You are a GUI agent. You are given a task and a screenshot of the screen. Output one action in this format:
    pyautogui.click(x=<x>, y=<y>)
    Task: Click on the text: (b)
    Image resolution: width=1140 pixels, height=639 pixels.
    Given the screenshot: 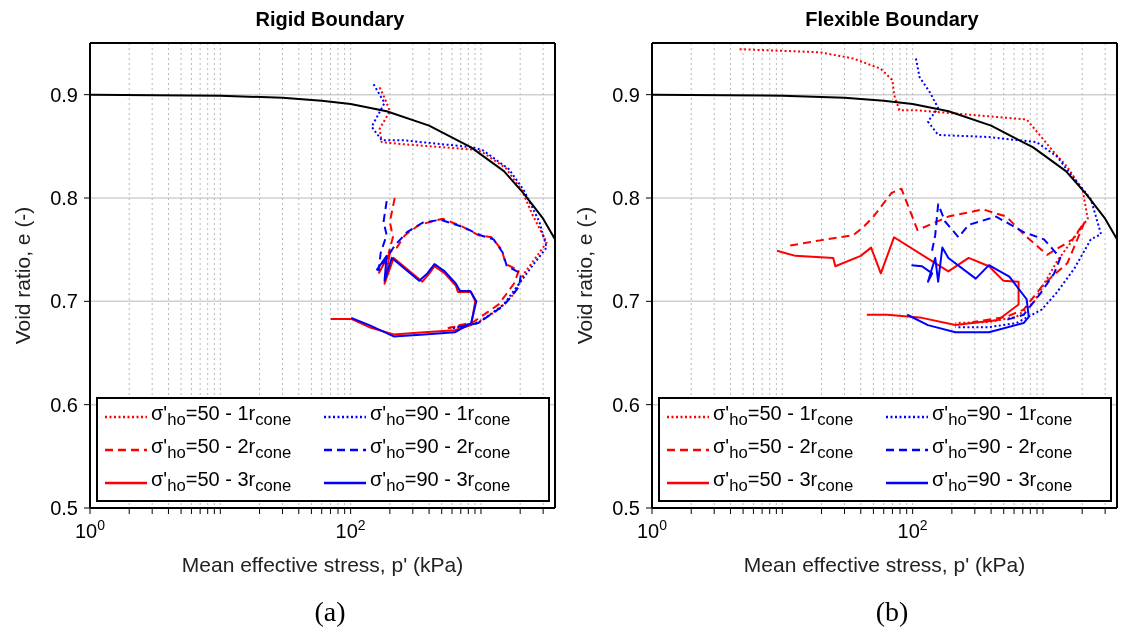 What is the action you would take?
    pyautogui.click(x=892, y=612)
    